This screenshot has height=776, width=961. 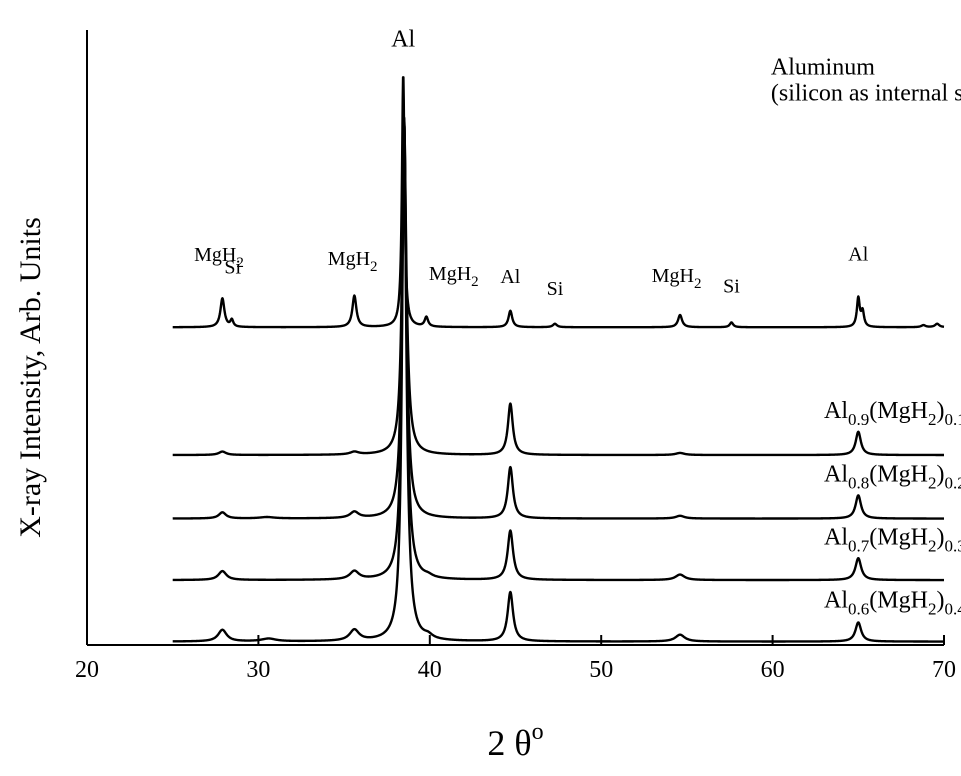 I want to click on x-ticks: 20 30 40 50 60 70, so click(x=515, y=659).